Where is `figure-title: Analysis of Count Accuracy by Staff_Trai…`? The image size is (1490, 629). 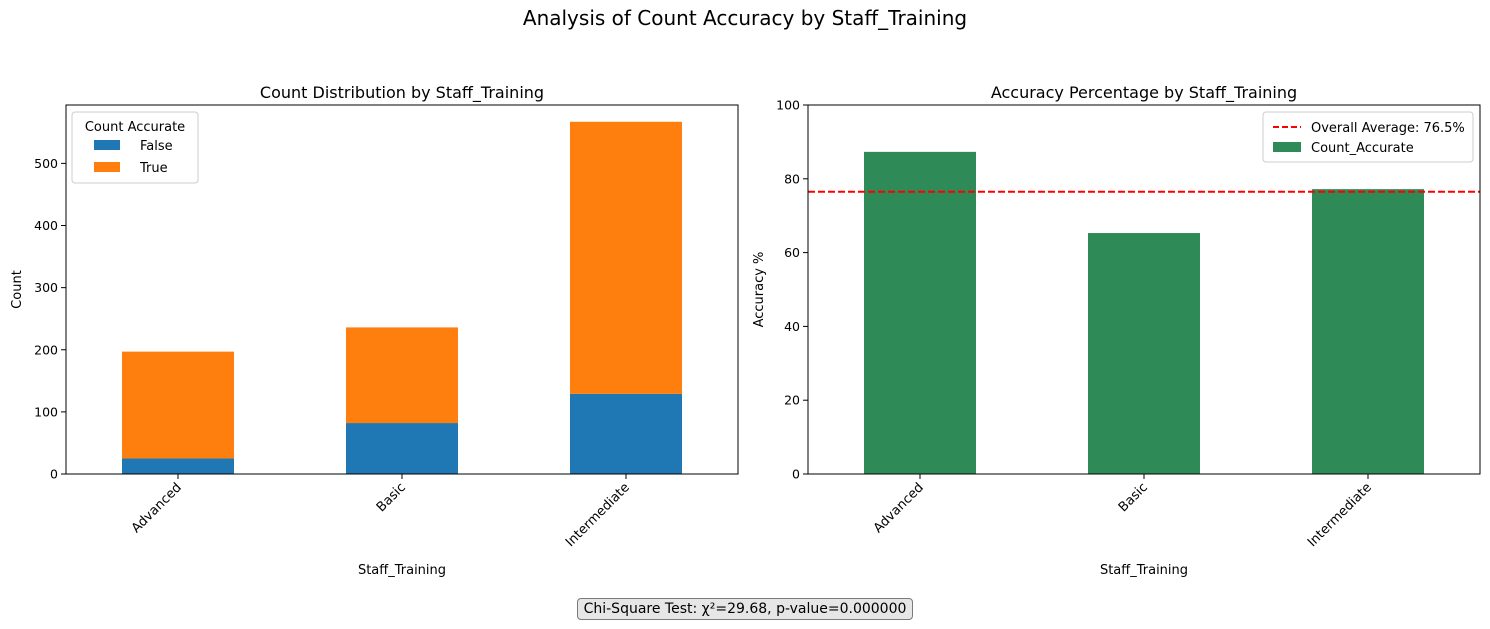 figure-title: Analysis of Count Accuracy by Staff_Trai… is located at coordinates (745, 18).